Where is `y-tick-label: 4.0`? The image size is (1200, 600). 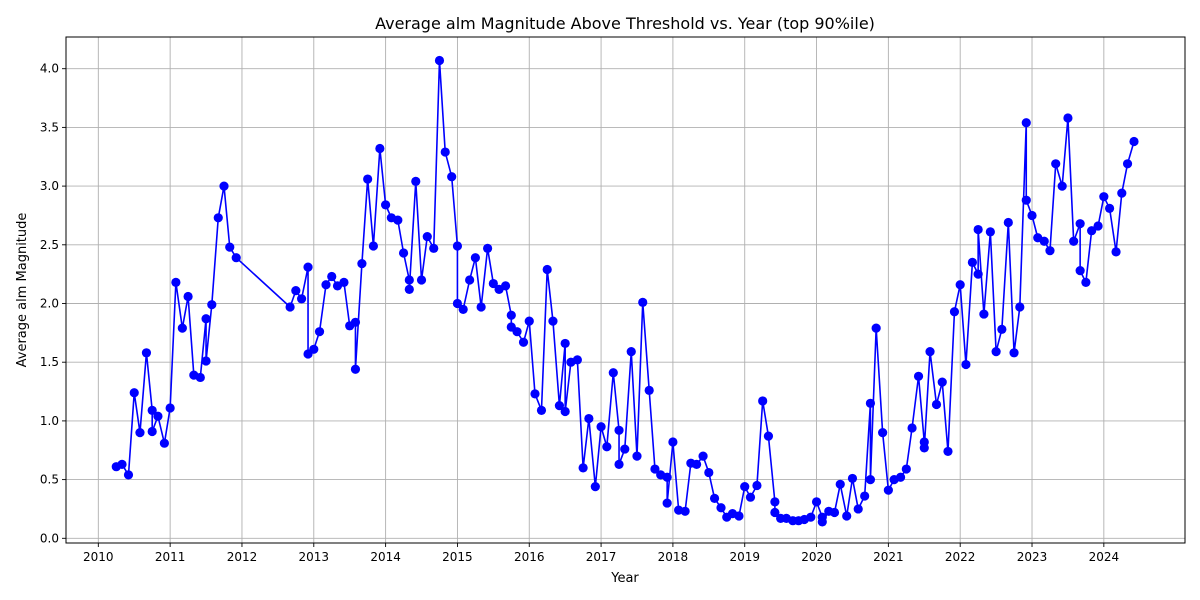
y-tick-label: 4.0 is located at coordinates (49, 69).